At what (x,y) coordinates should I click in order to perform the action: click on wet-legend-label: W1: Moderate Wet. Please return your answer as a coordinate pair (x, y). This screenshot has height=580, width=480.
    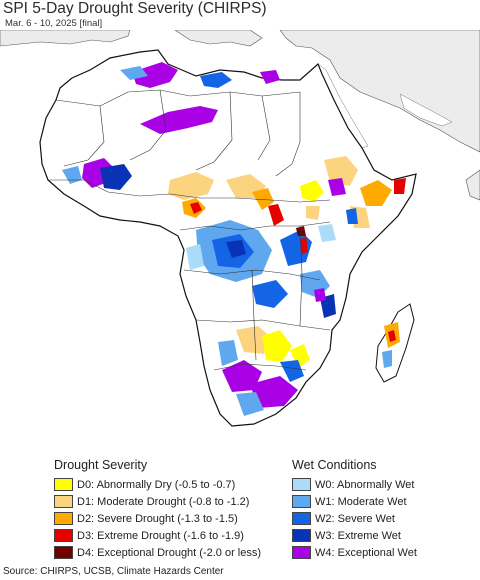
    Looking at the image, I should click on (361, 501).